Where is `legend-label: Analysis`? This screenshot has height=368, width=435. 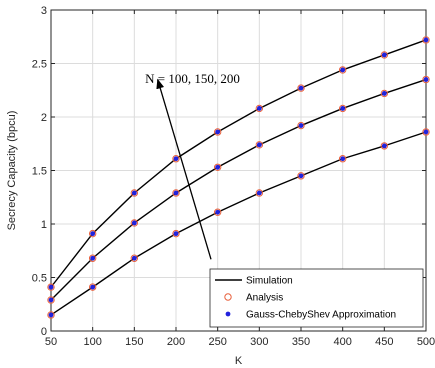
legend-label: Analysis is located at coordinates (264, 298).